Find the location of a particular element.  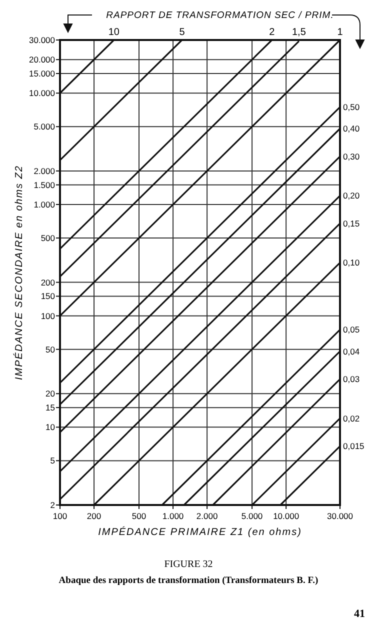

series-label: 10 is located at coordinates (114, 32).